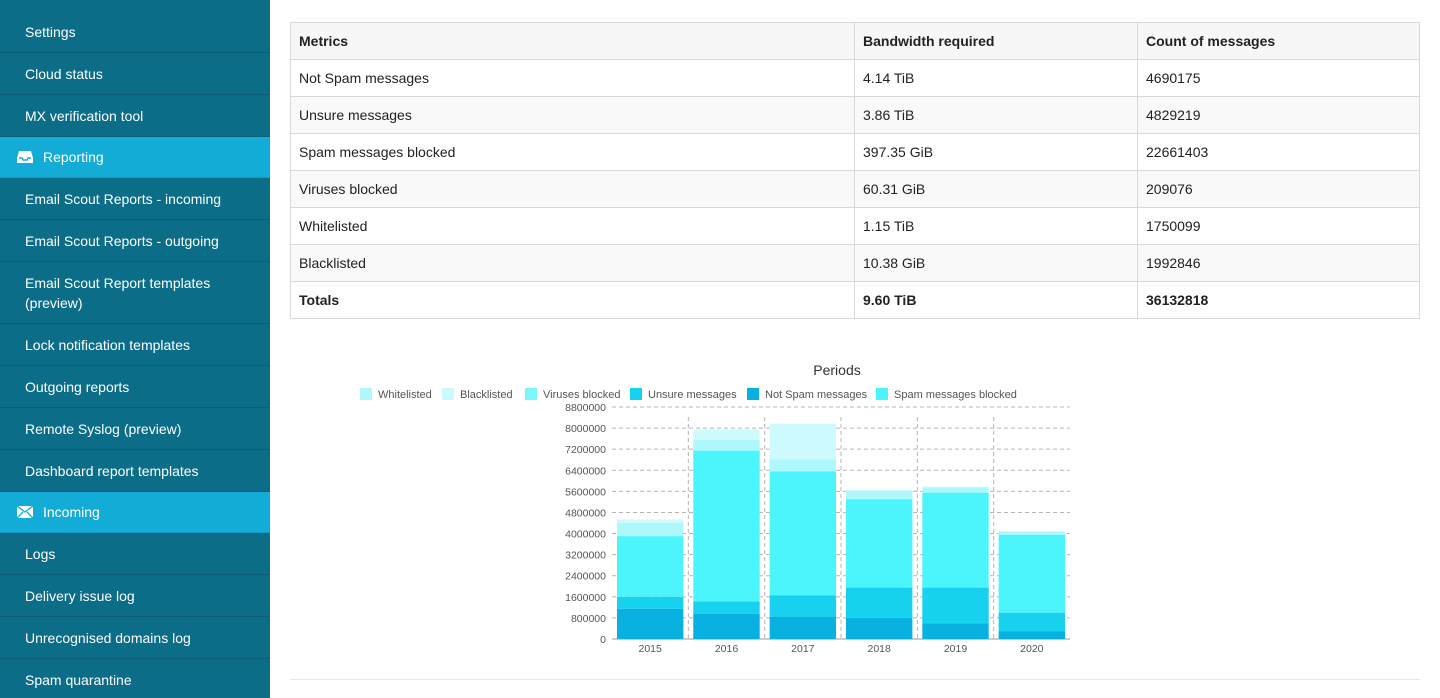 The image size is (1440, 698). What do you see at coordinates (855, 189) in the screenshot?
I see `table-row: Viruses blocked 60.31 GiB 209076` at bounding box center [855, 189].